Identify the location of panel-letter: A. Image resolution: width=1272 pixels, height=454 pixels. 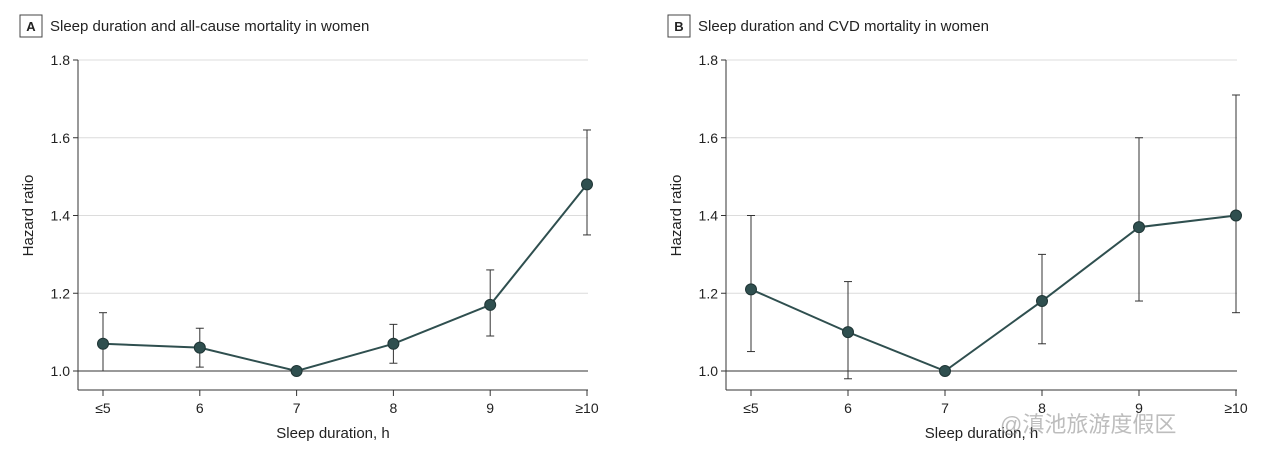
(31, 26).